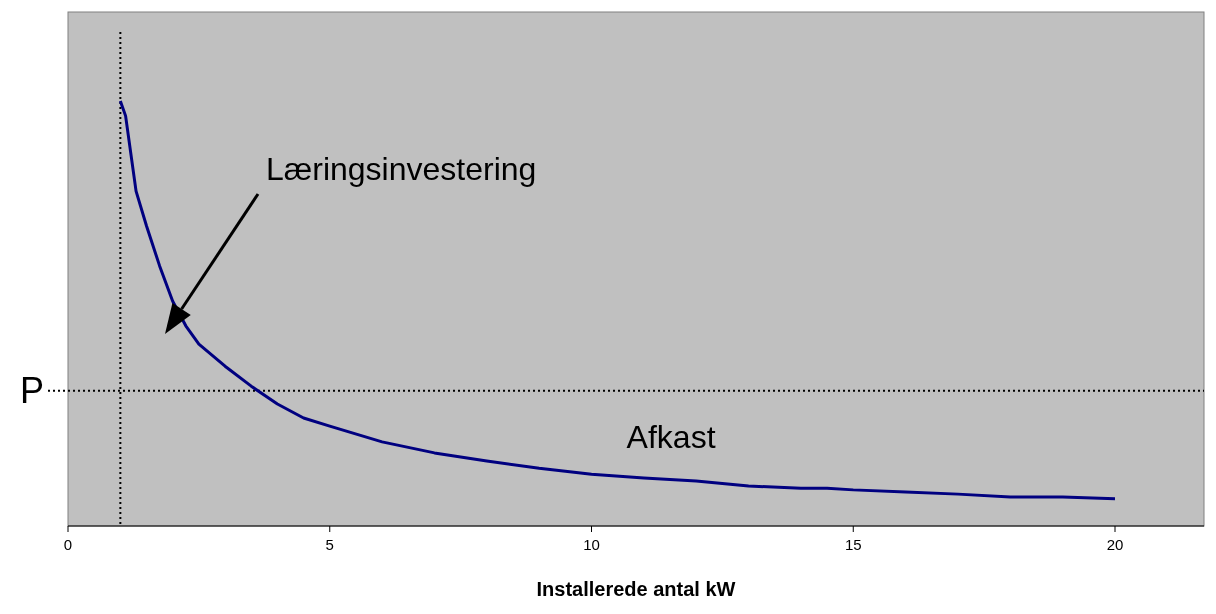 The image size is (1216, 614). I want to click on ref-line-label: P, so click(31, 390).